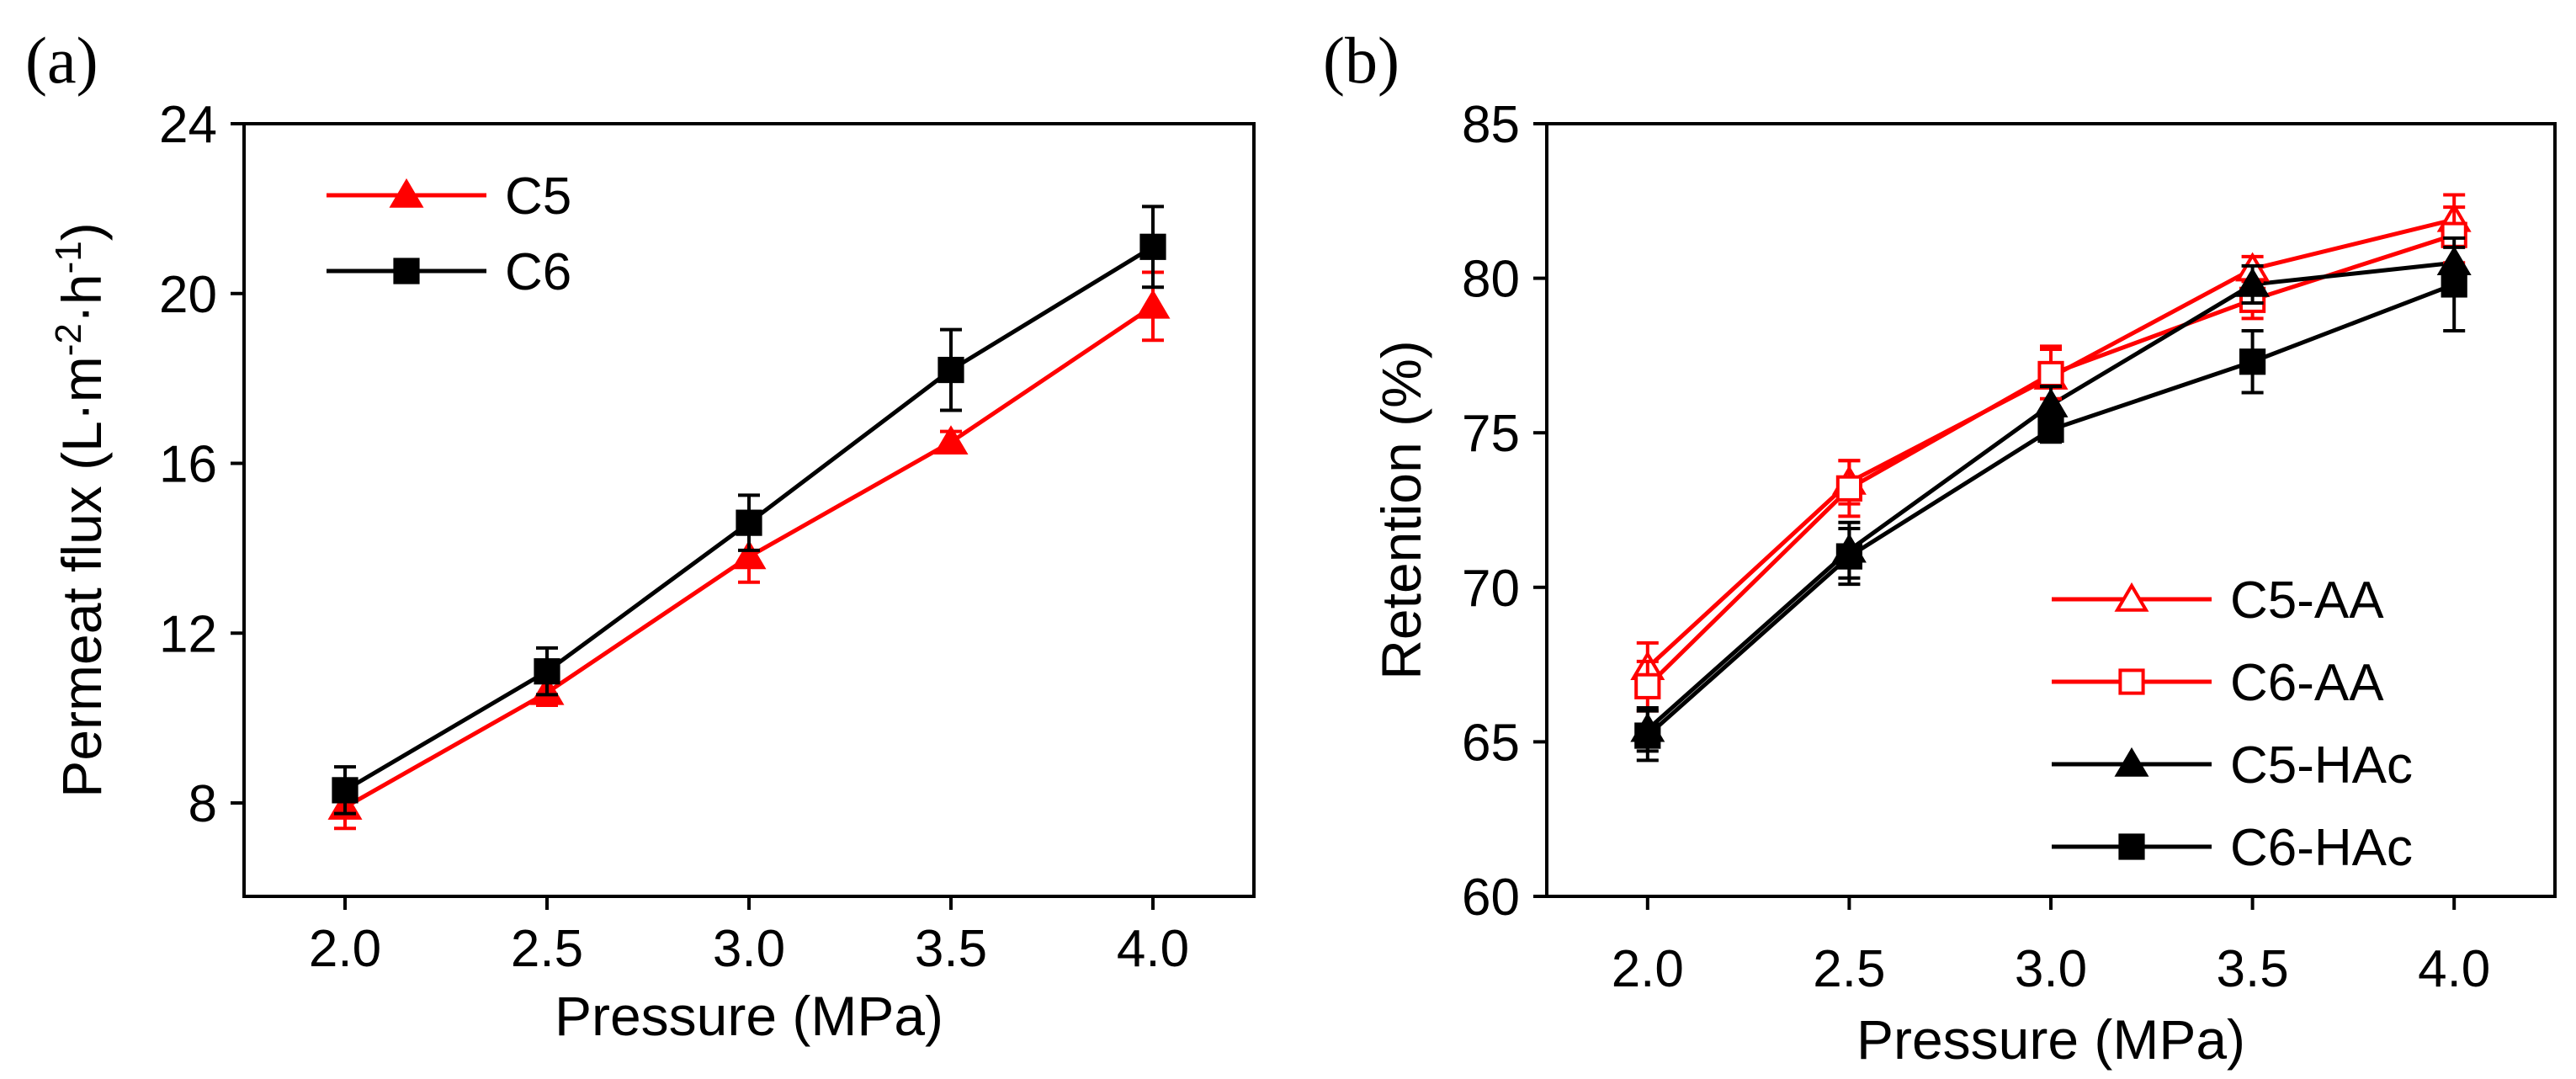 The width and height of the screenshot is (2576, 1079). Describe the element at coordinates (1849, 969) in the screenshot. I see `panel-b-x-tick-label: 2.5` at that location.